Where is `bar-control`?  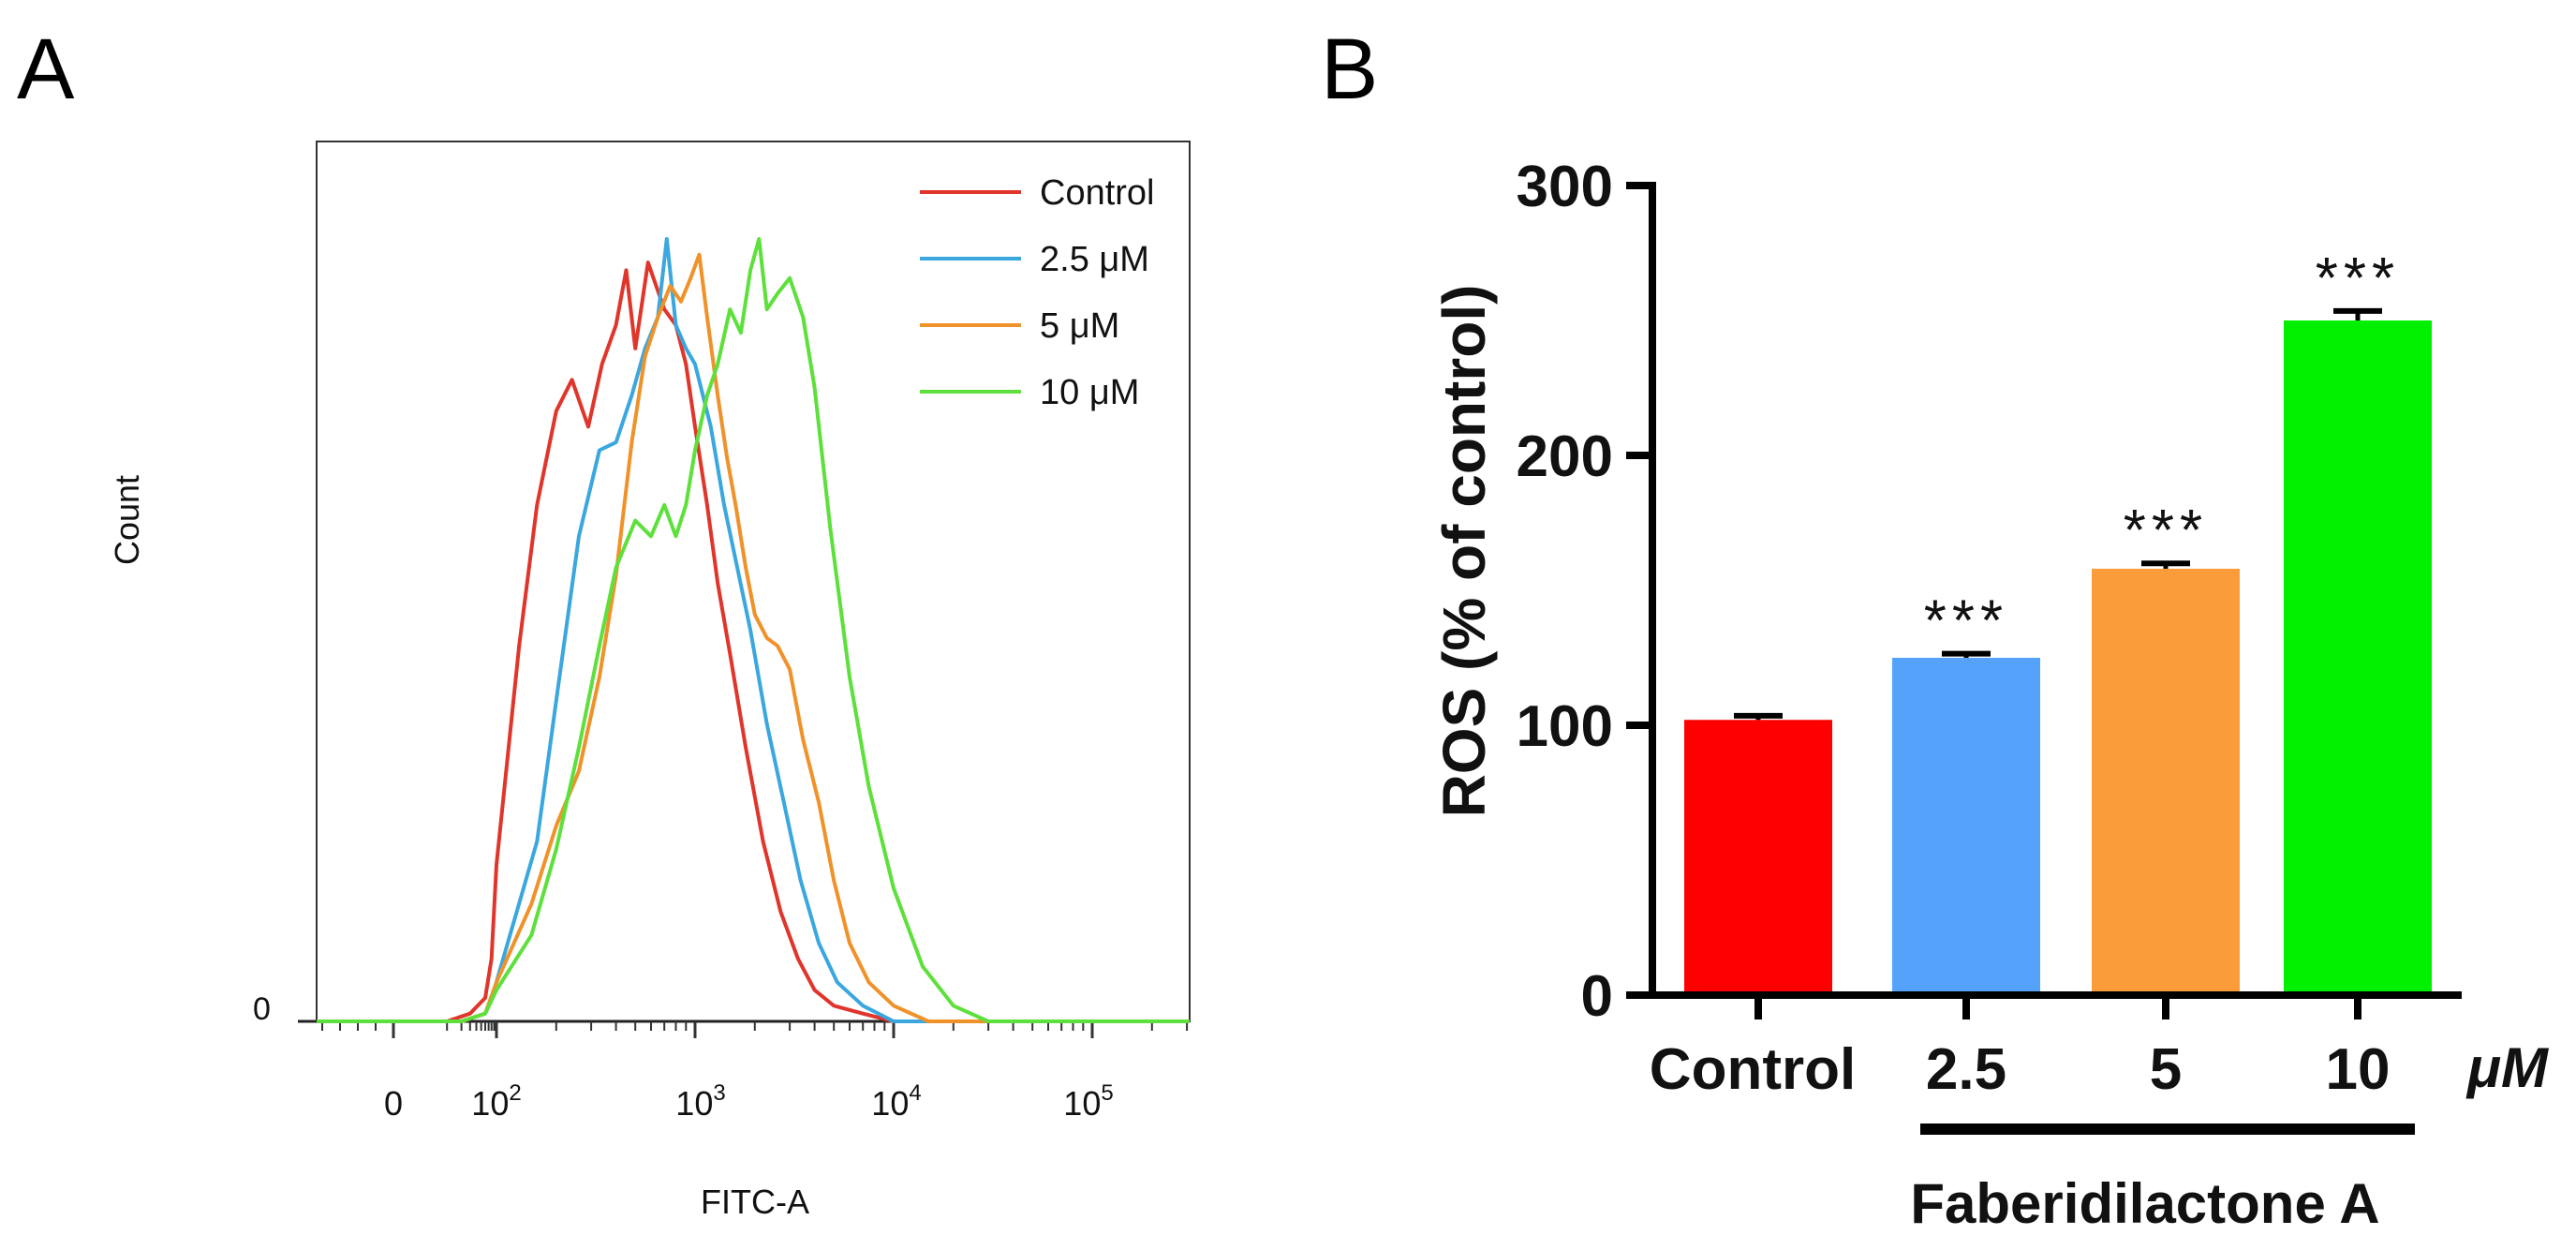
bar-control is located at coordinates (1758, 857).